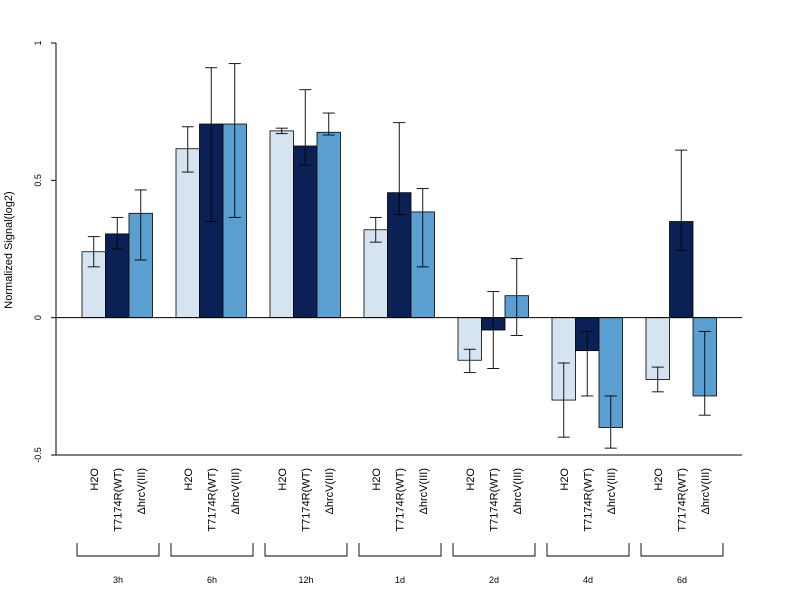 The height and width of the screenshot is (600, 800). What do you see at coordinates (118, 580) in the screenshot?
I see `group-label: 3h` at bounding box center [118, 580].